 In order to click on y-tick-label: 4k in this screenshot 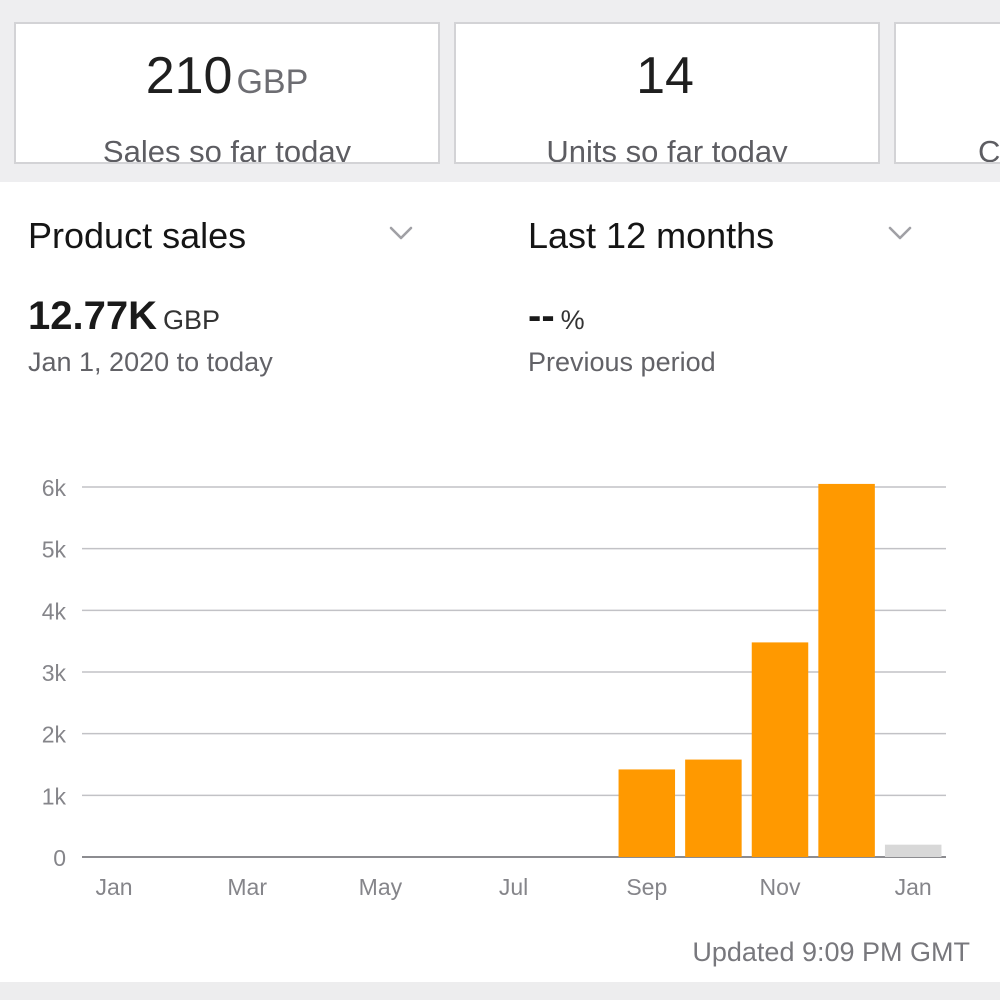, I will do `click(54, 611)`.